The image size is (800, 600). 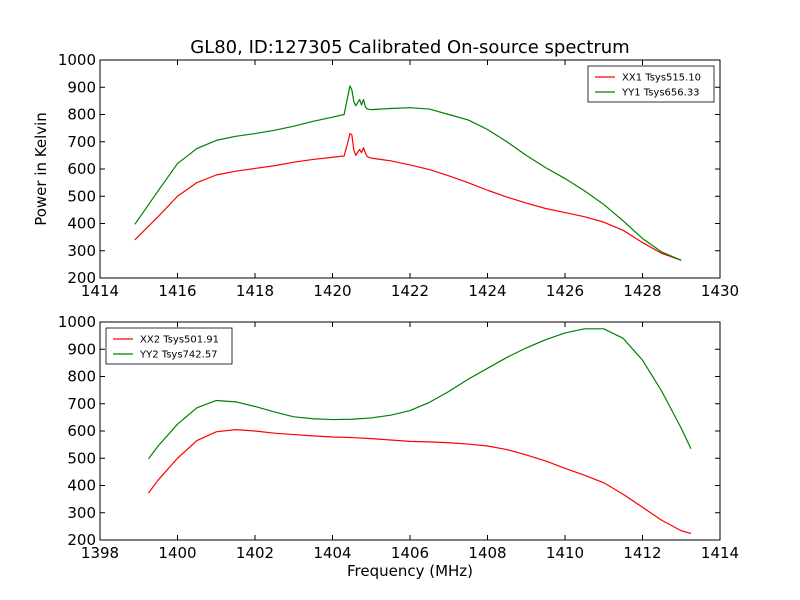 What do you see at coordinates (332, 553) in the screenshot?
I see `bottom-x-tick-label: 1404` at bounding box center [332, 553].